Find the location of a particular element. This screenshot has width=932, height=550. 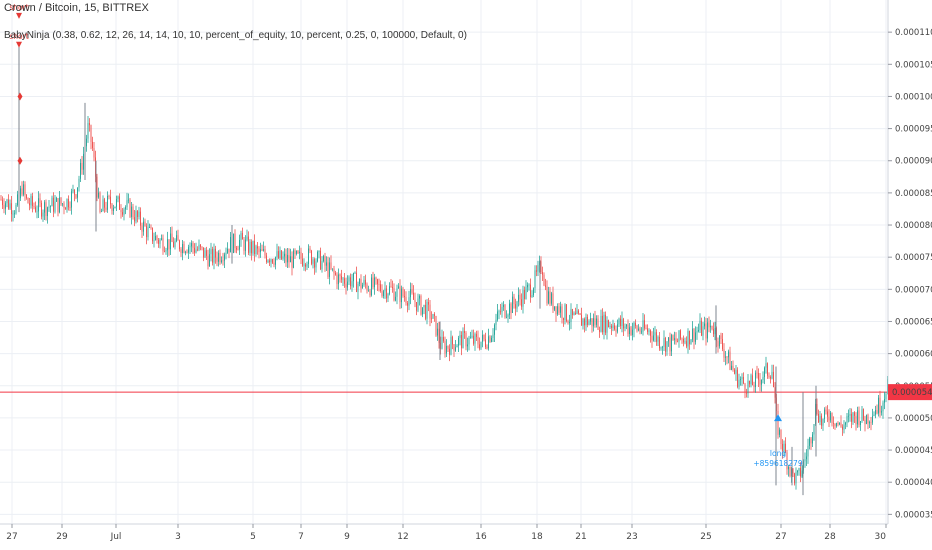

price-tick-label: 0.00006500 is located at coordinates (913, 322).